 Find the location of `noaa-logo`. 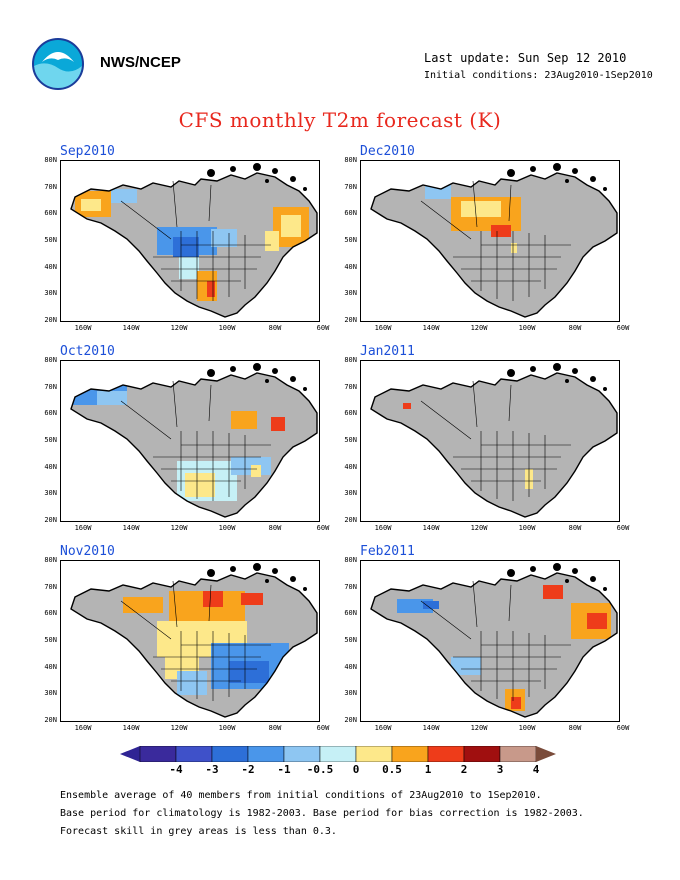

noaa-logo is located at coordinates (58, 64).